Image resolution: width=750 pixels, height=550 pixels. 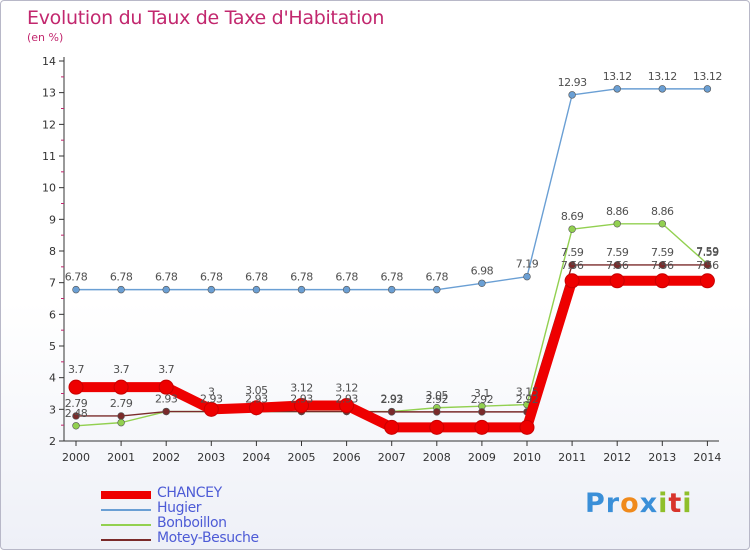 What do you see at coordinates (662, 457) in the screenshot?
I see `x-tick-label: 2013` at bounding box center [662, 457].